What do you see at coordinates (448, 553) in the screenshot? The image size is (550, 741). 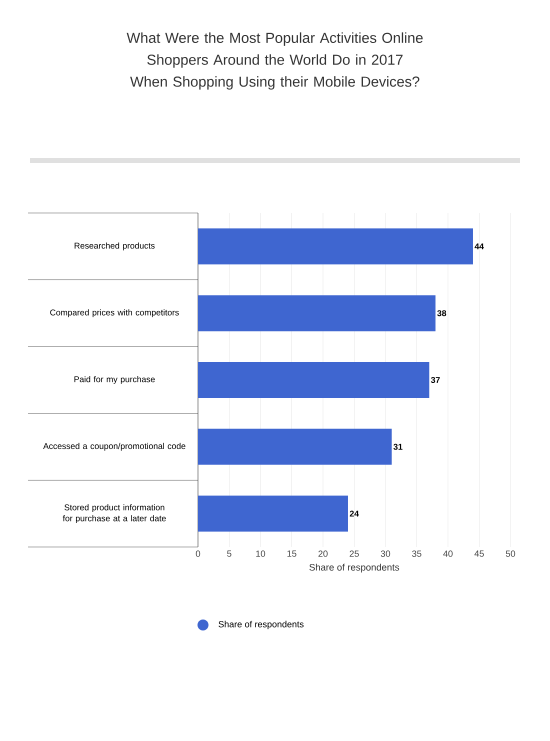 I see `x-tick-label: 40` at bounding box center [448, 553].